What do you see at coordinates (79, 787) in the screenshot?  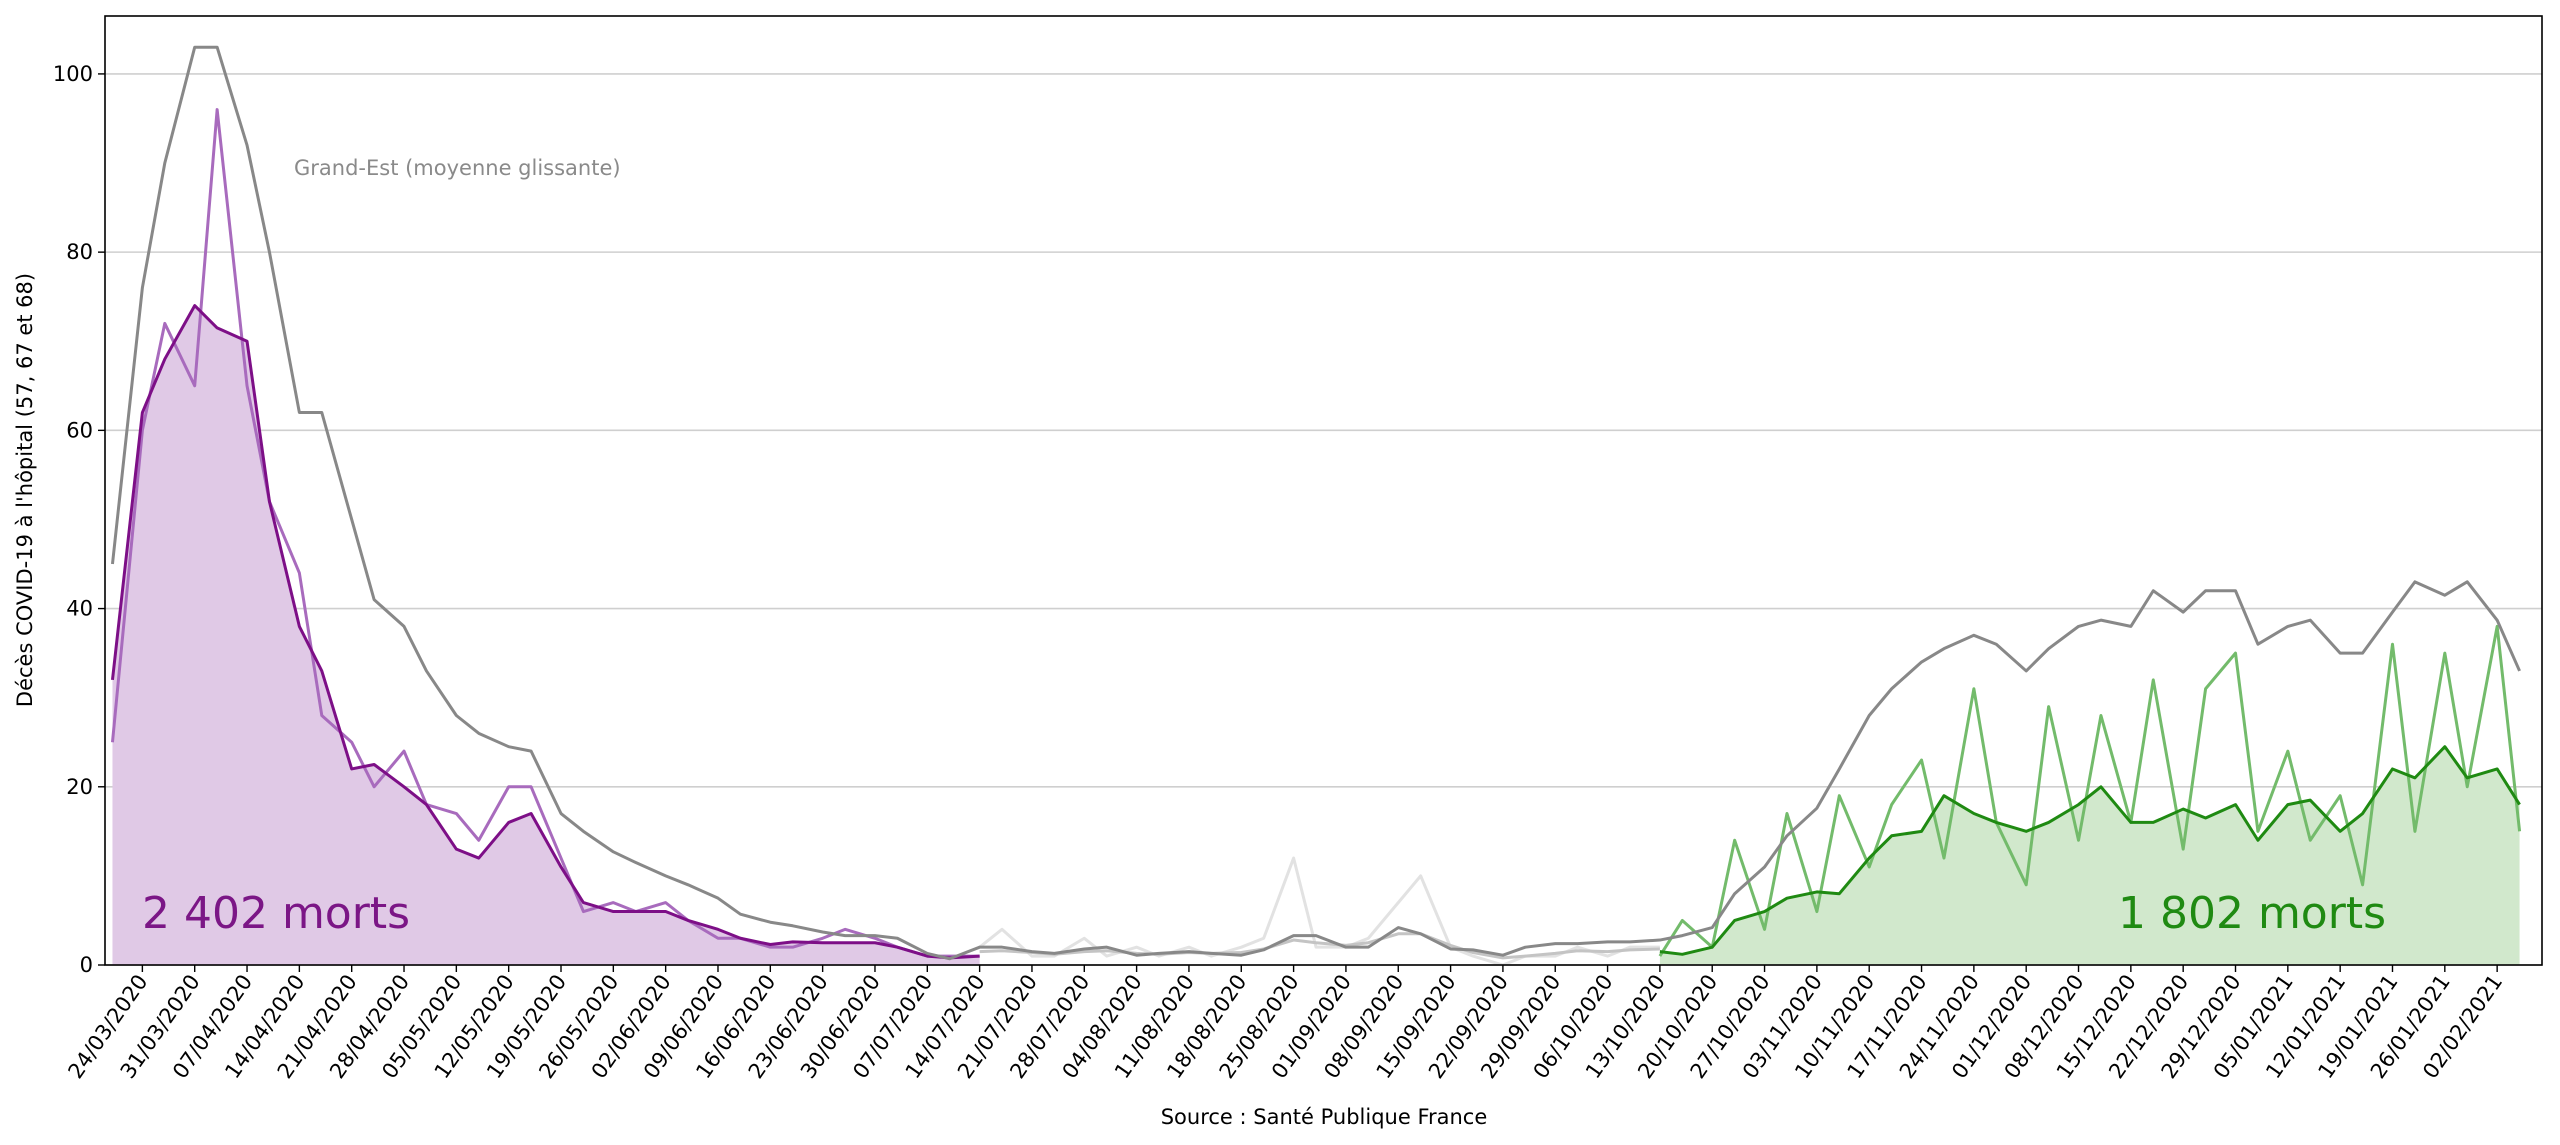 I see `y-tick-label: 20` at bounding box center [79, 787].